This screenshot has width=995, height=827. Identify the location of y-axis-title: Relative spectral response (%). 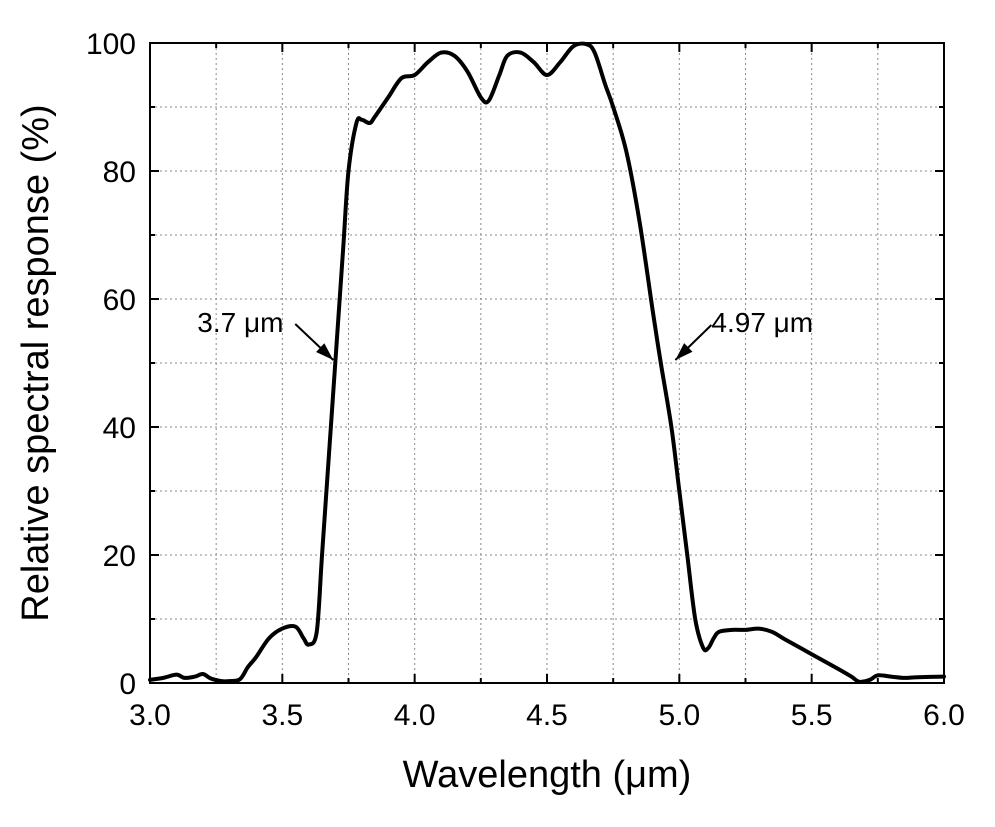
(36, 362).